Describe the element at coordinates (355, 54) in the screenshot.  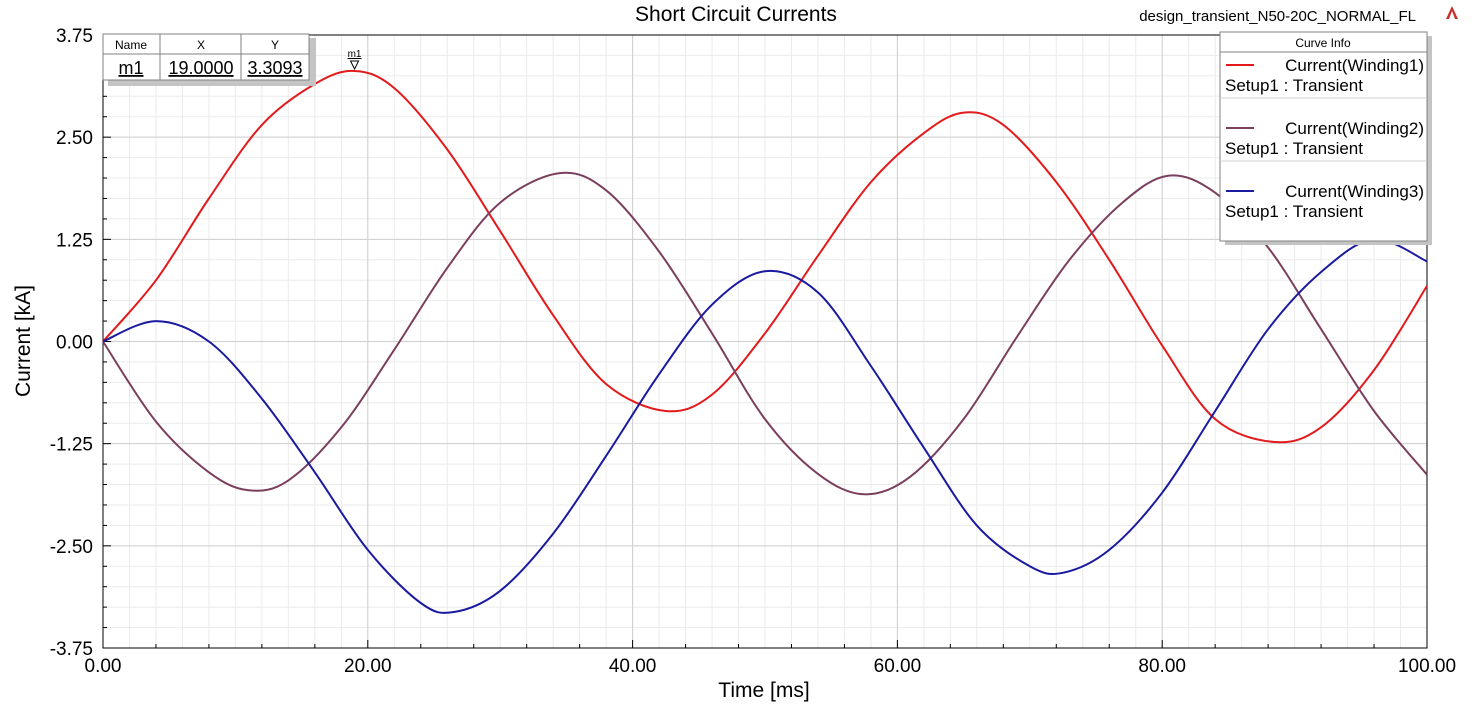
I see `marker-m1-label: m1` at that location.